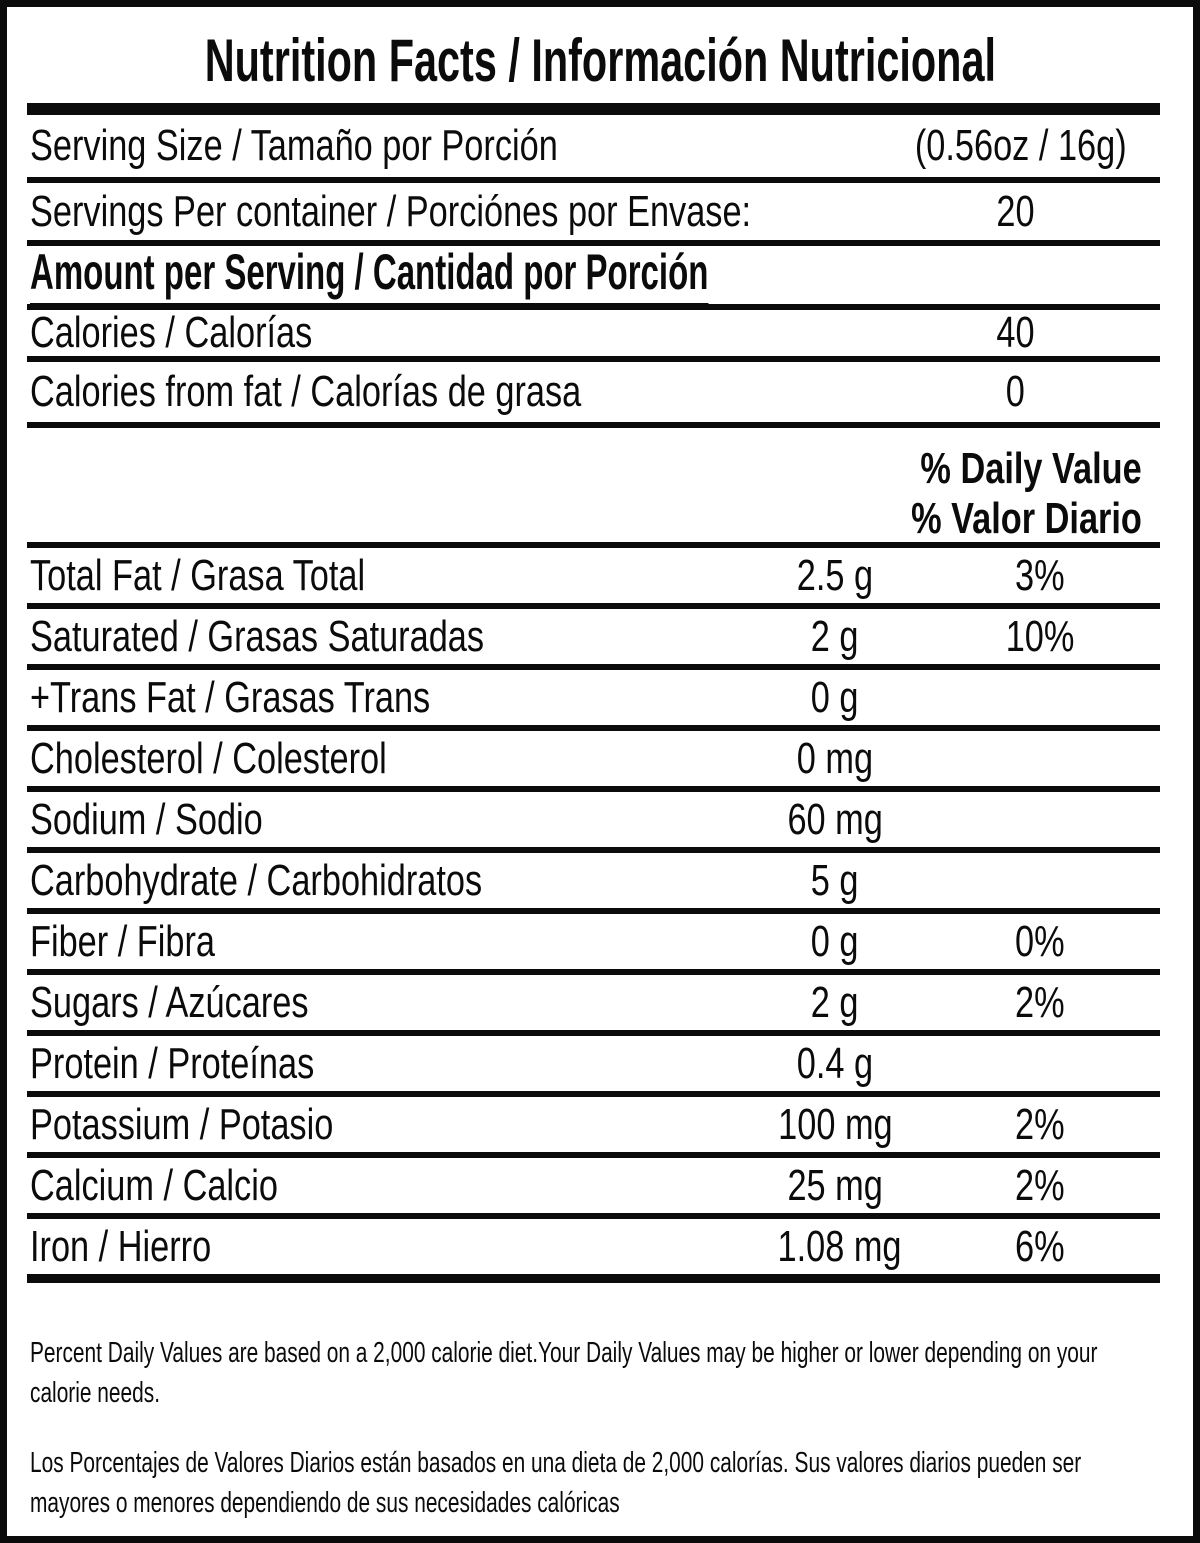 This screenshot has width=1200, height=1543. What do you see at coordinates (169, 1002) in the screenshot?
I see `nutrient-label: Sugars / Azúcares` at bounding box center [169, 1002].